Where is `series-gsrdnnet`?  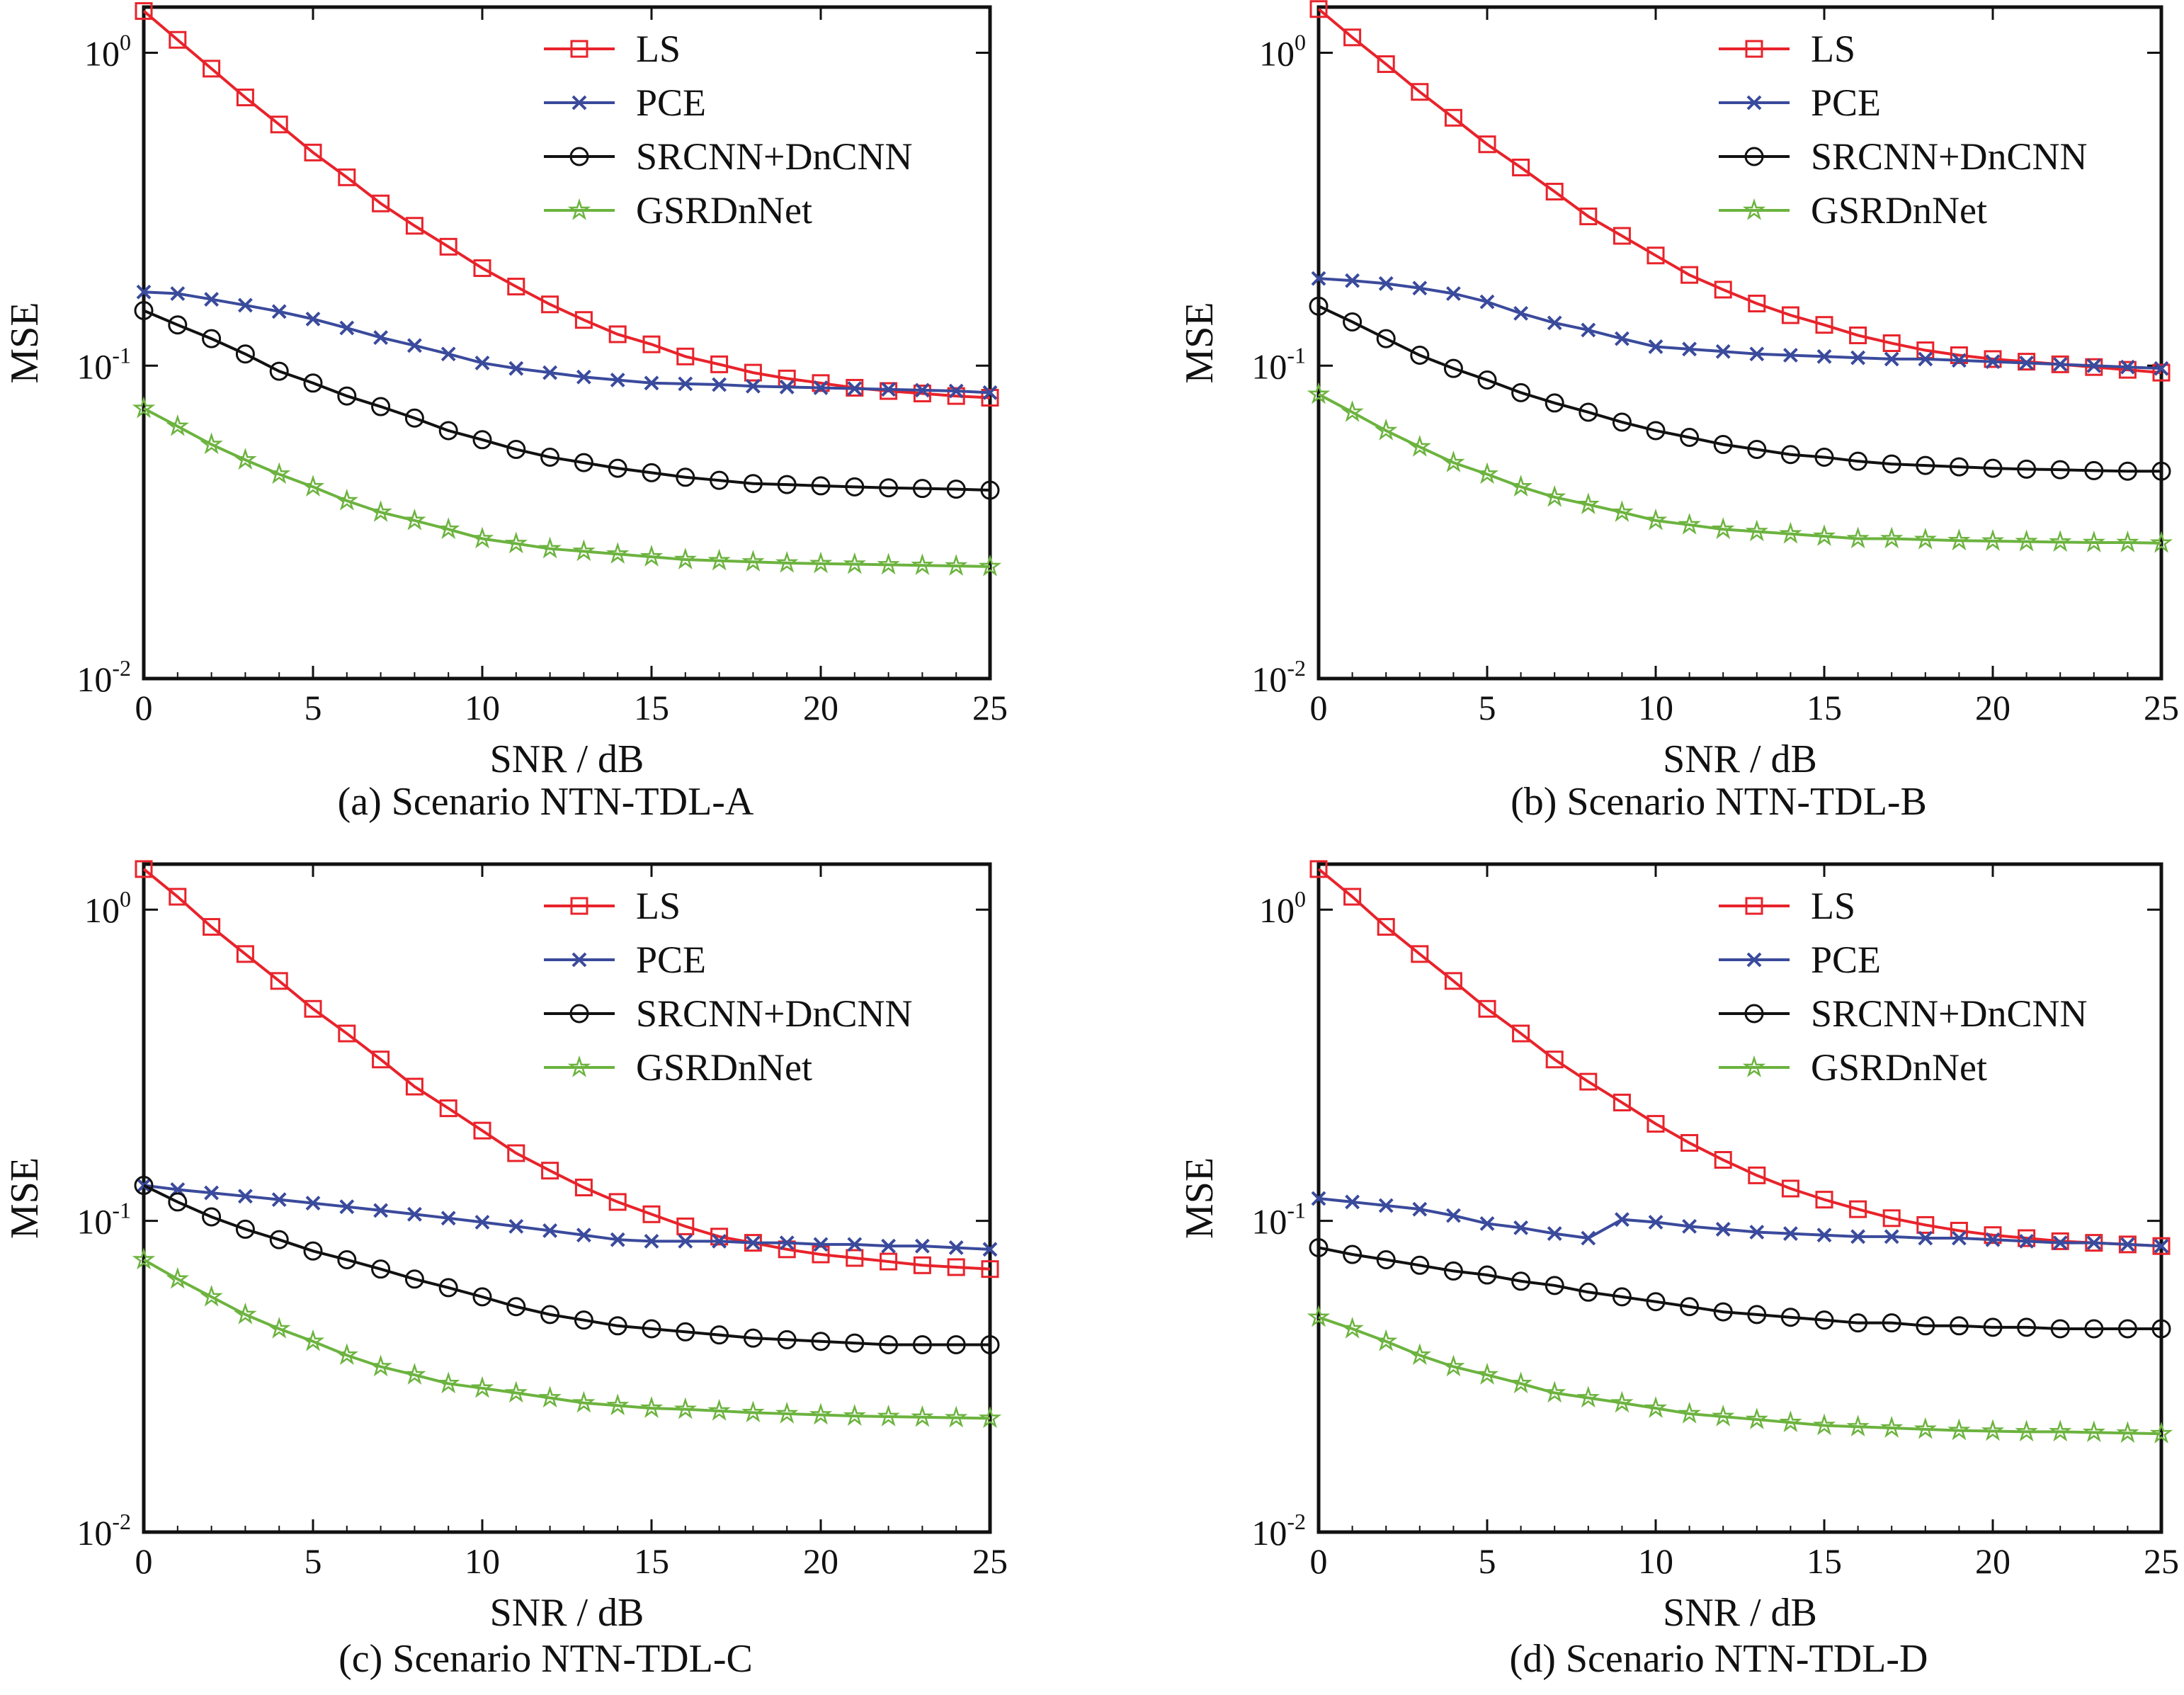
series-gsrdnnet is located at coordinates (567, 486).